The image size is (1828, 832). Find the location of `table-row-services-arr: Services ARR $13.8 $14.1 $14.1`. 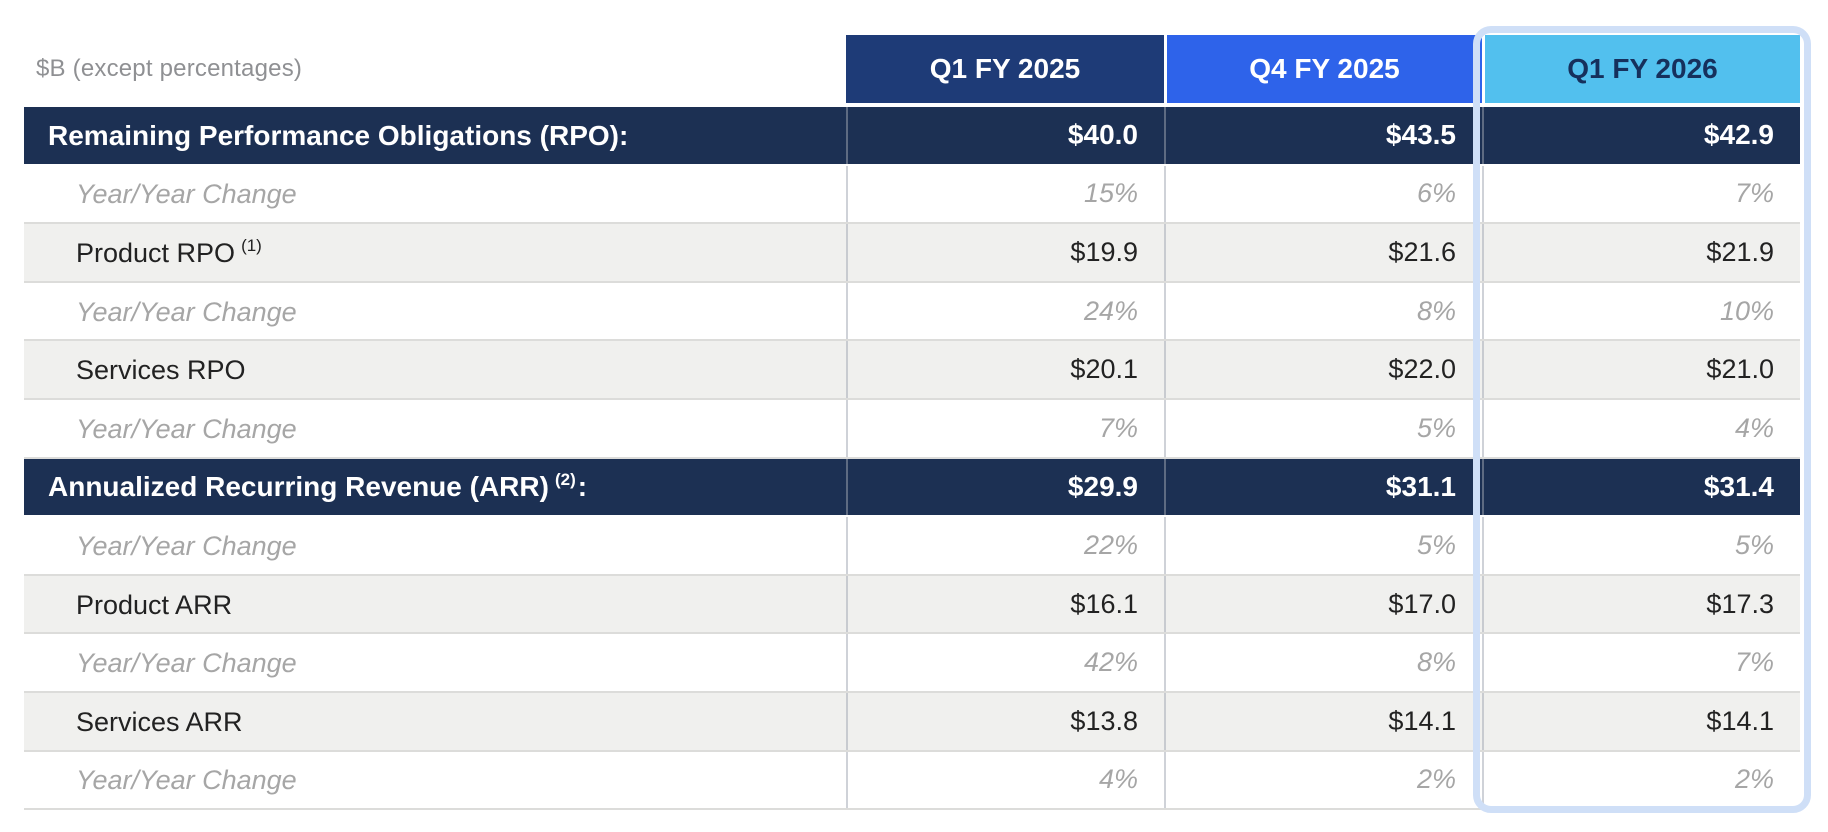

table-row-services-arr: Services ARR $13.8 $14.1 $14.1 is located at coordinates (912, 722).